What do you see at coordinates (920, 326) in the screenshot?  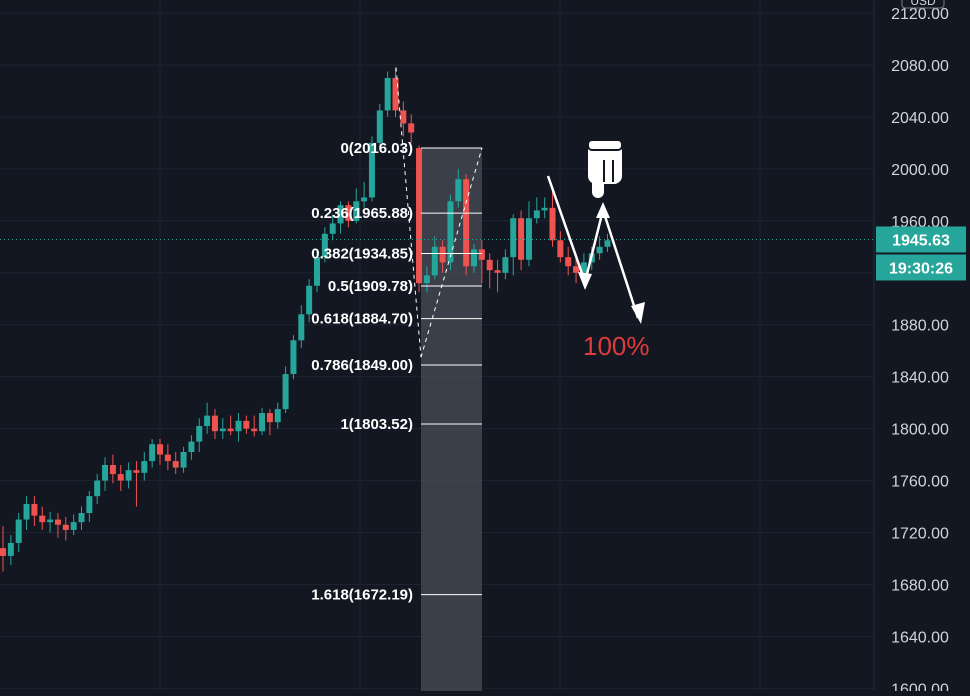 I see `axis-tick-label: 1880.00` at bounding box center [920, 326].